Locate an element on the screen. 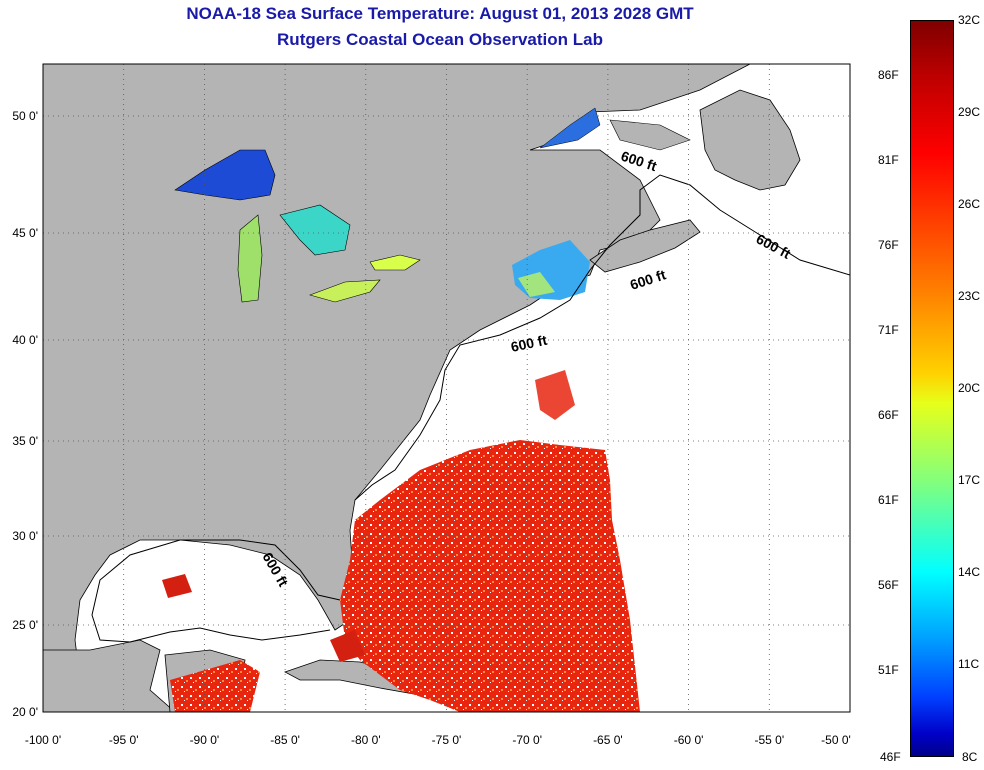 This screenshot has height=770, width=984. lake-superior is located at coordinates (225, 175).